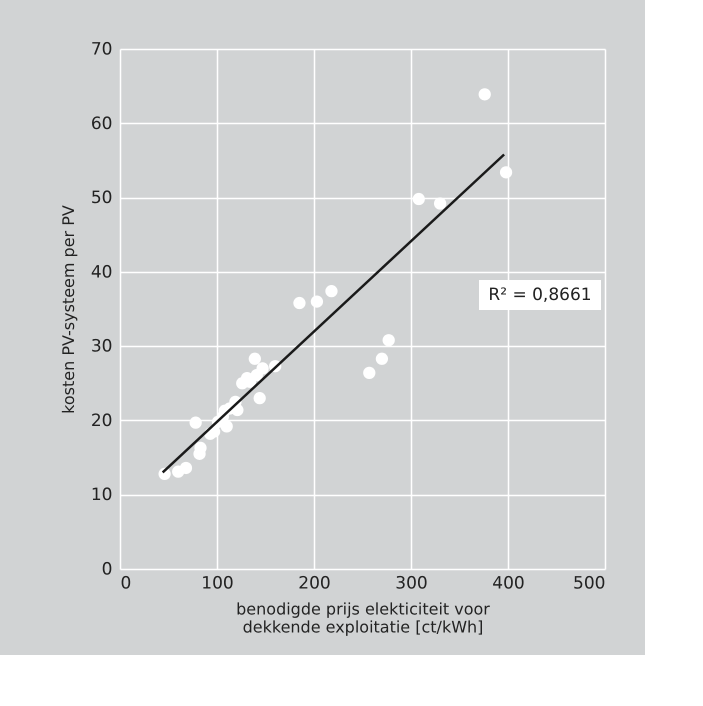 The width and height of the screenshot is (703, 706). I want to click on annotation: R² = 0,8661, so click(540, 295).